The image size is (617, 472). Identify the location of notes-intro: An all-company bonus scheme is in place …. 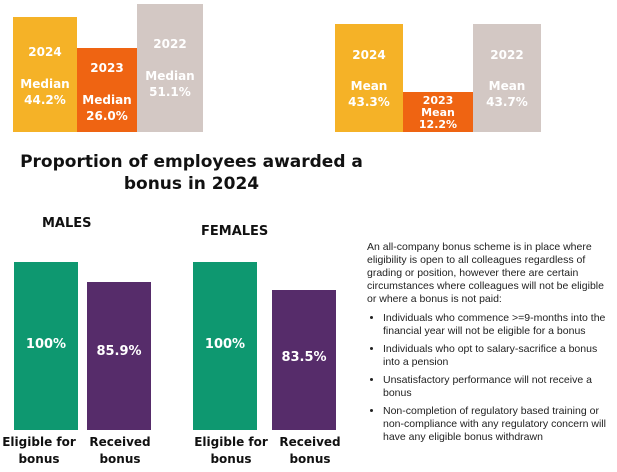
(485, 273).